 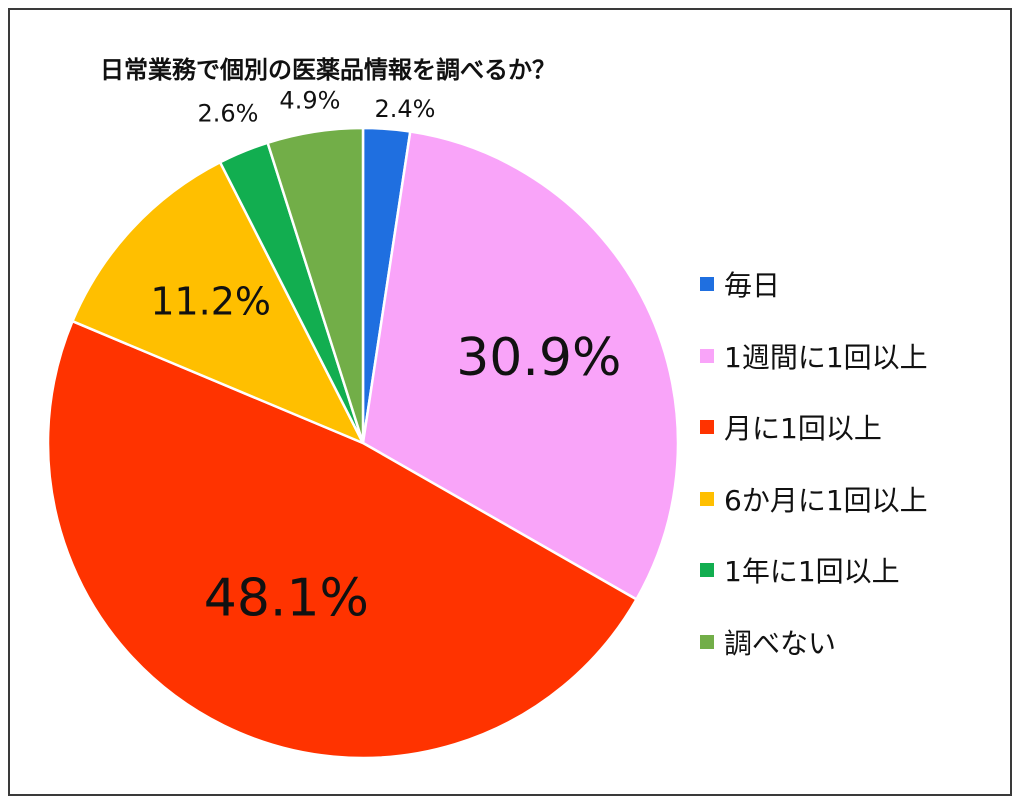 I want to click on legend-item-4: 6か月に1回以上, so click(x=814, y=499).